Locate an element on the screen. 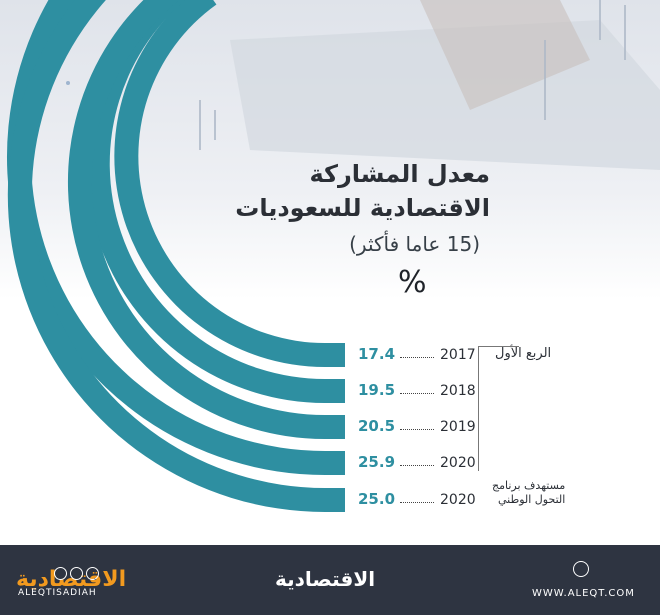 Image resolution: width=660 pixels, height=615 pixels. target-label: مستهدف برنامج التحول الوطني is located at coordinates (528, 493).